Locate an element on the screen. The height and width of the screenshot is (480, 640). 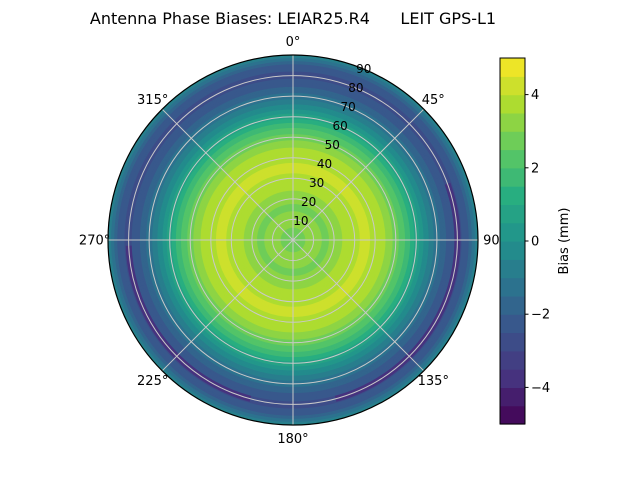
theta-tick-label: 45° is located at coordinates (433, 100).